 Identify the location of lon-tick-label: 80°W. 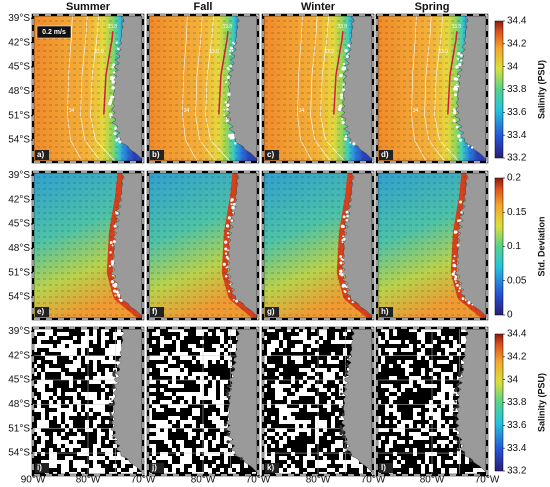
(203, 480).